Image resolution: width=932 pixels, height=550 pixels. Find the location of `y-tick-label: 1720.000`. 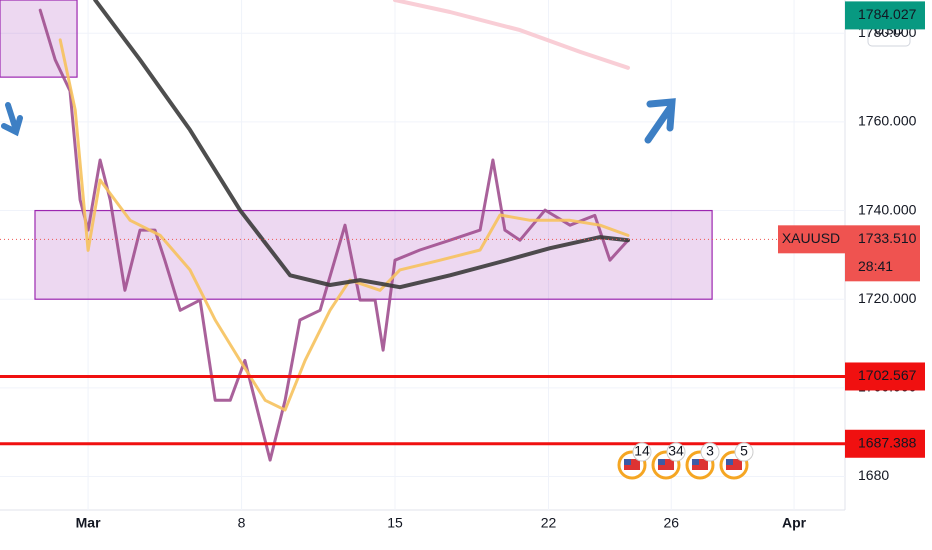

y-tick-label: 1720.000 is located at coordinates (887, 298).